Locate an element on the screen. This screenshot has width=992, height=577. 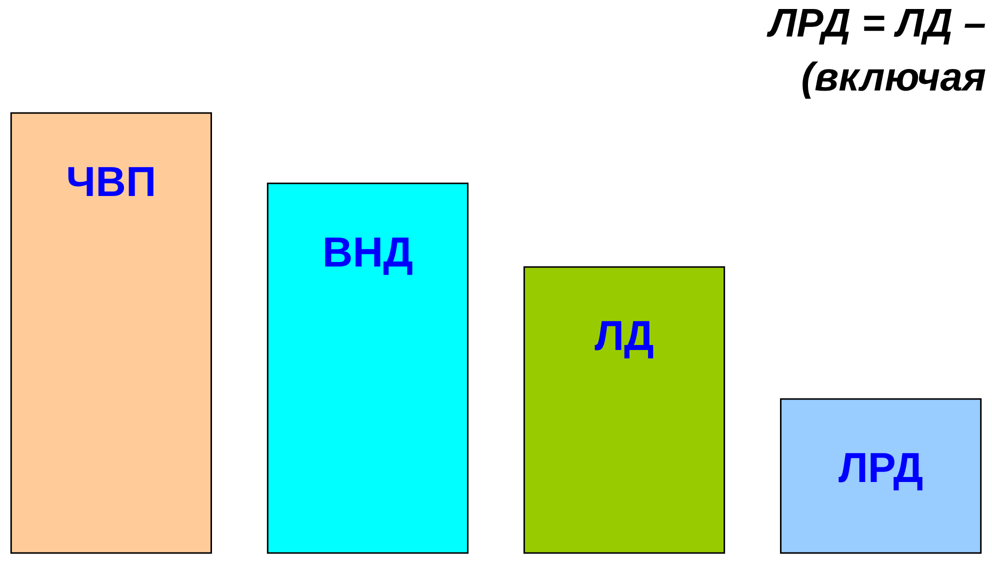
x-tick-label: ЧВП is located at coordinates (111, 181).